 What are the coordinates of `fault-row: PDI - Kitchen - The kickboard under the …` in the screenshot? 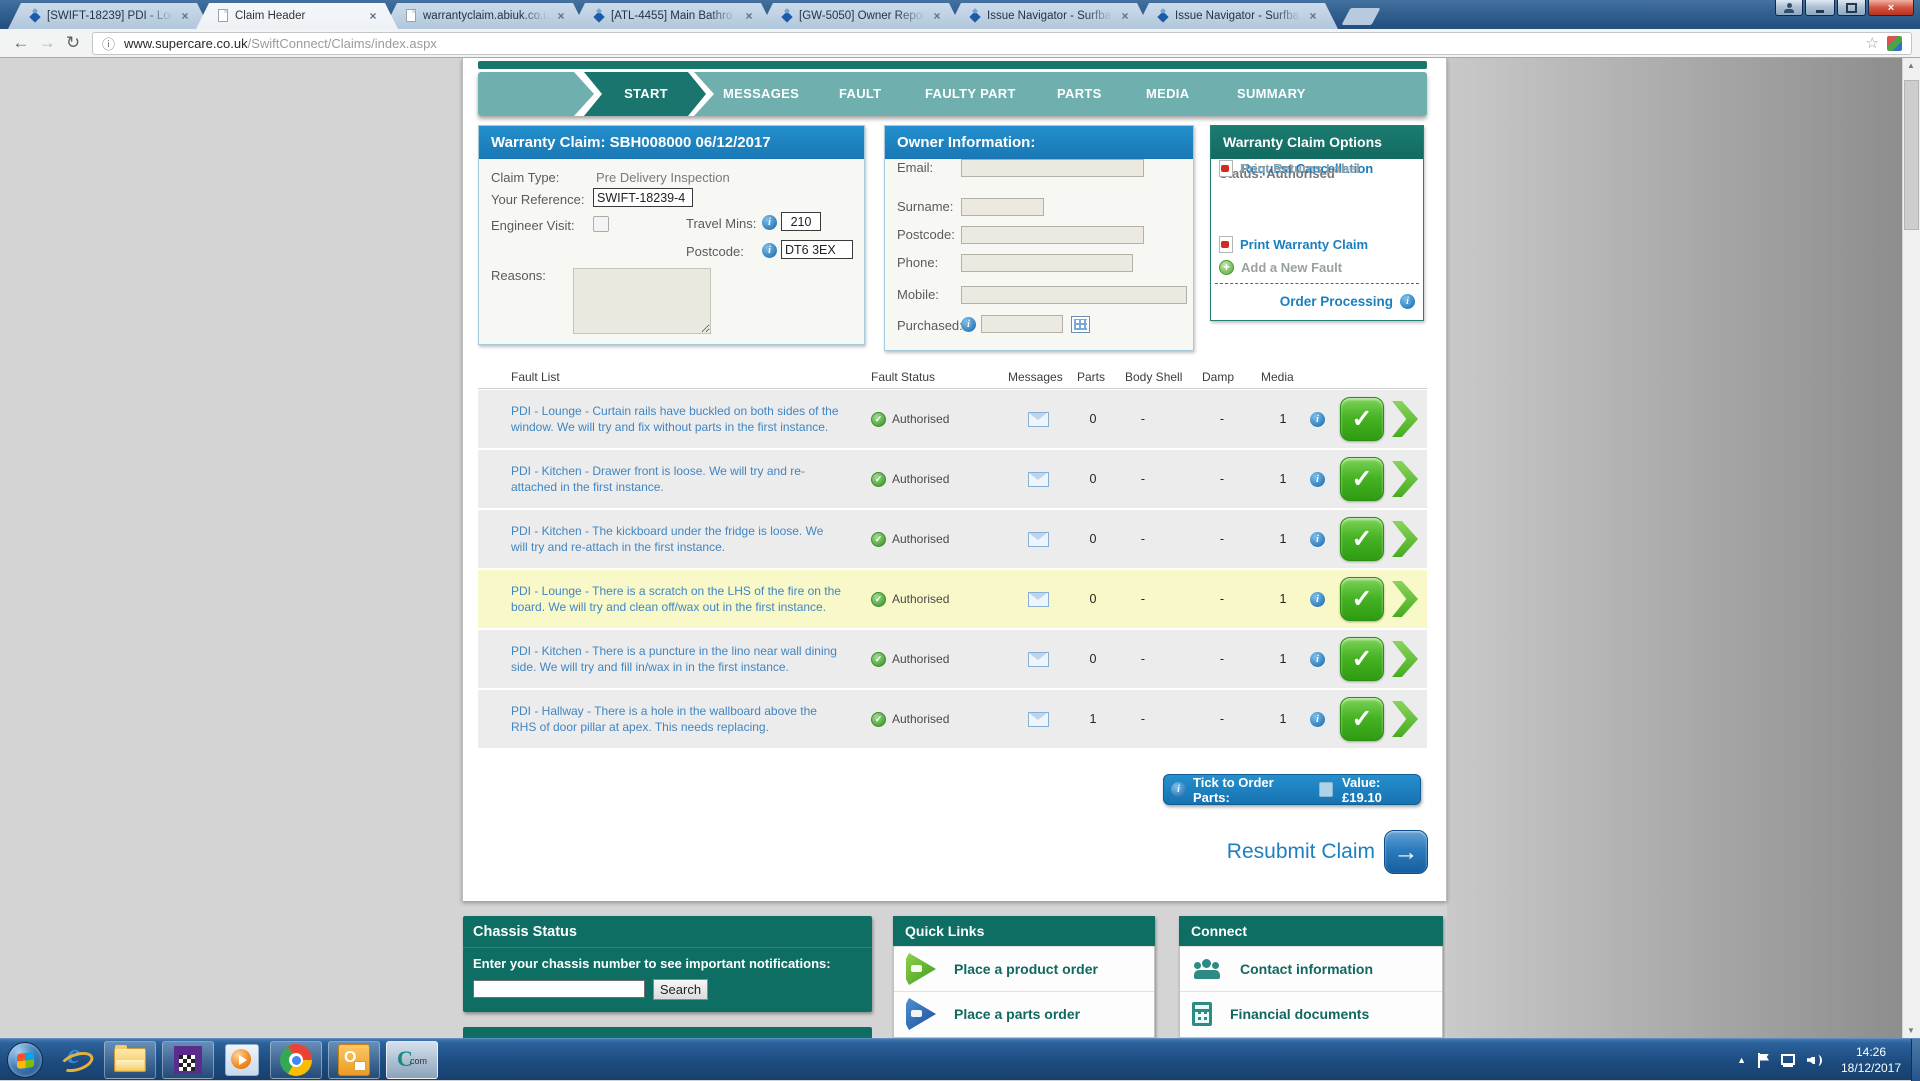 It's located at (952, 539).